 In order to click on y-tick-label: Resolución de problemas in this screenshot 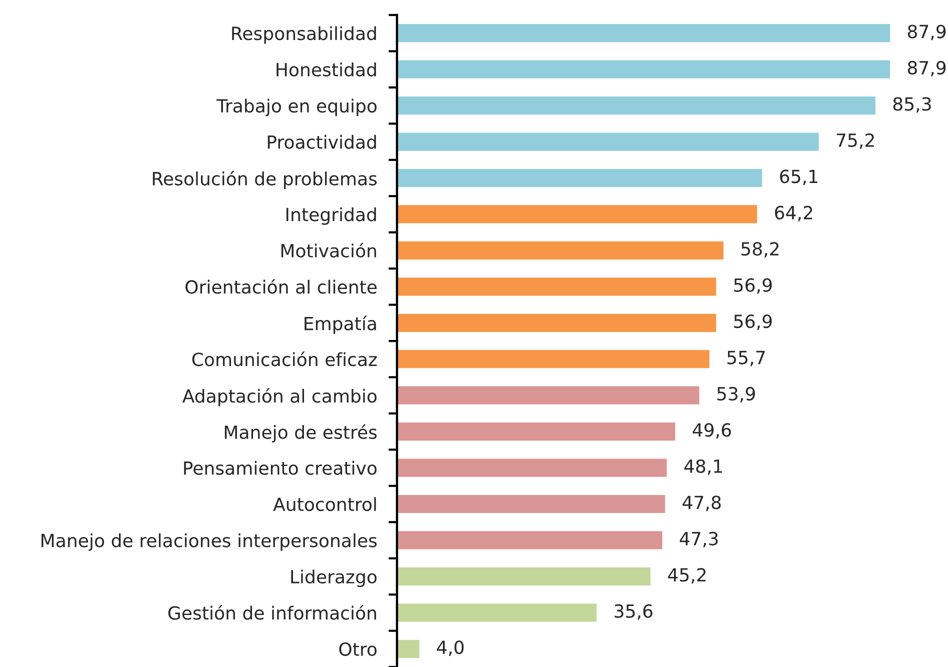, I will do `click(264, 179)`.